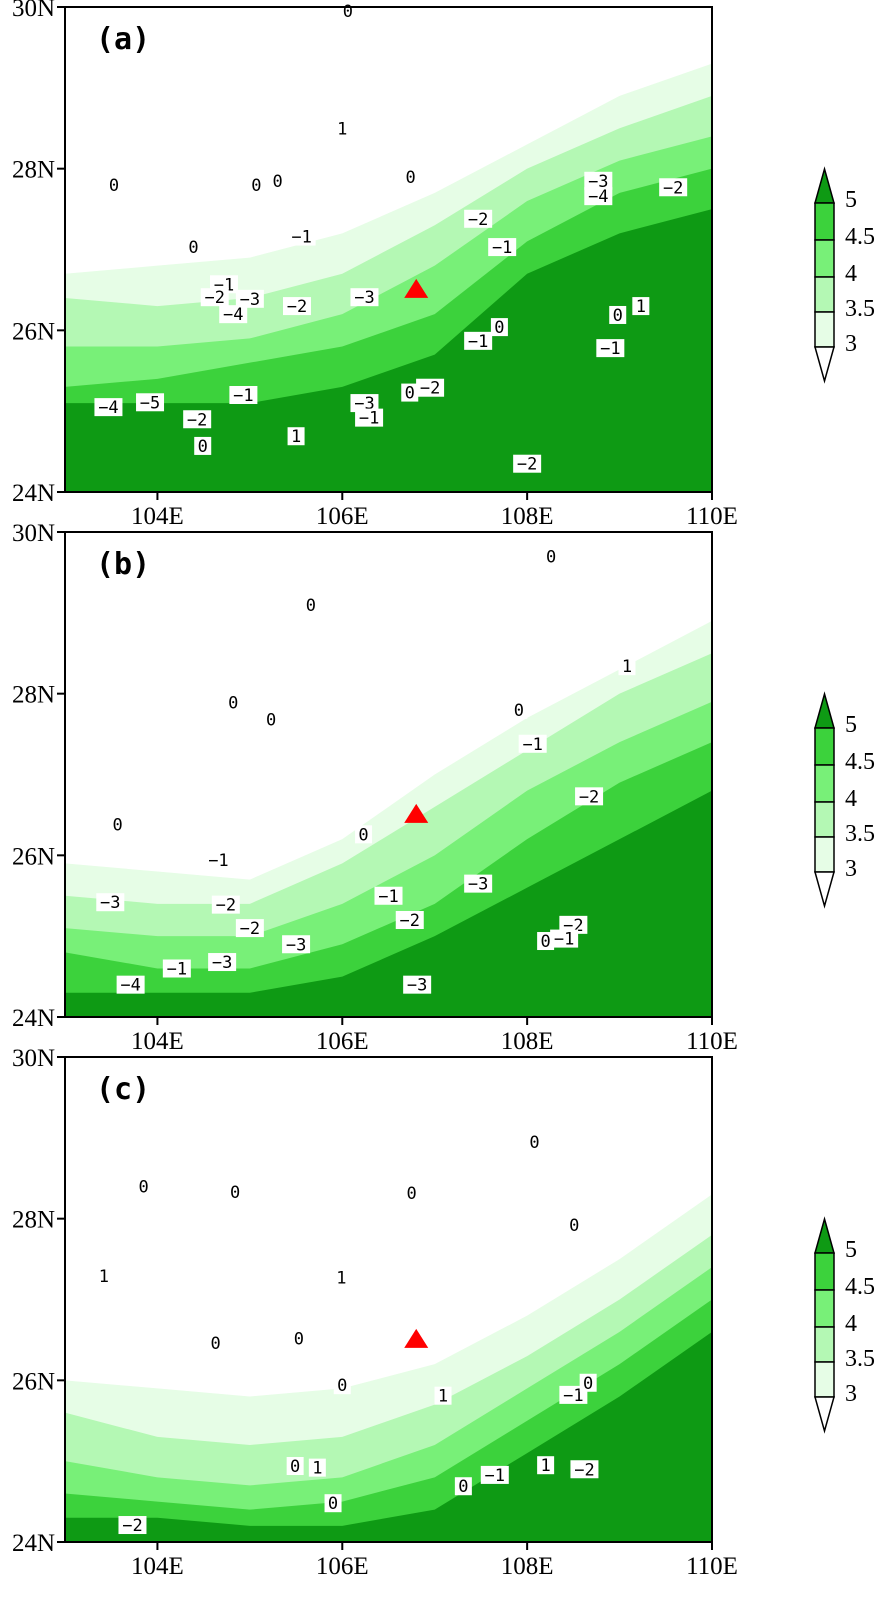 The width and height of the screenshot is (883, 1621). I want to click on panel-label: (a), so click(123, 39).